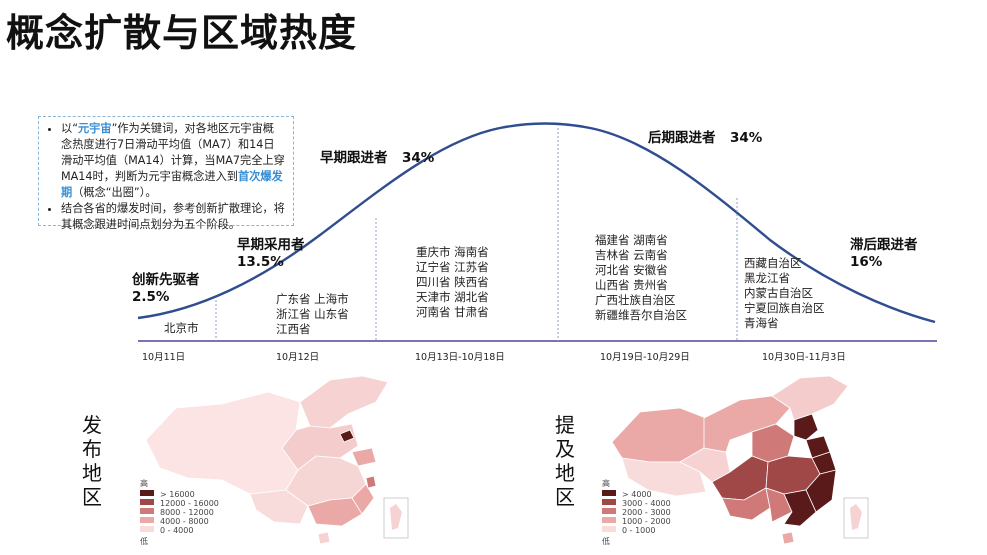 The height and width of the screenshot is (555, 987). Describe the element at coordinates (335, 512) in the screenshot. I see `region-guangdong` at that location.